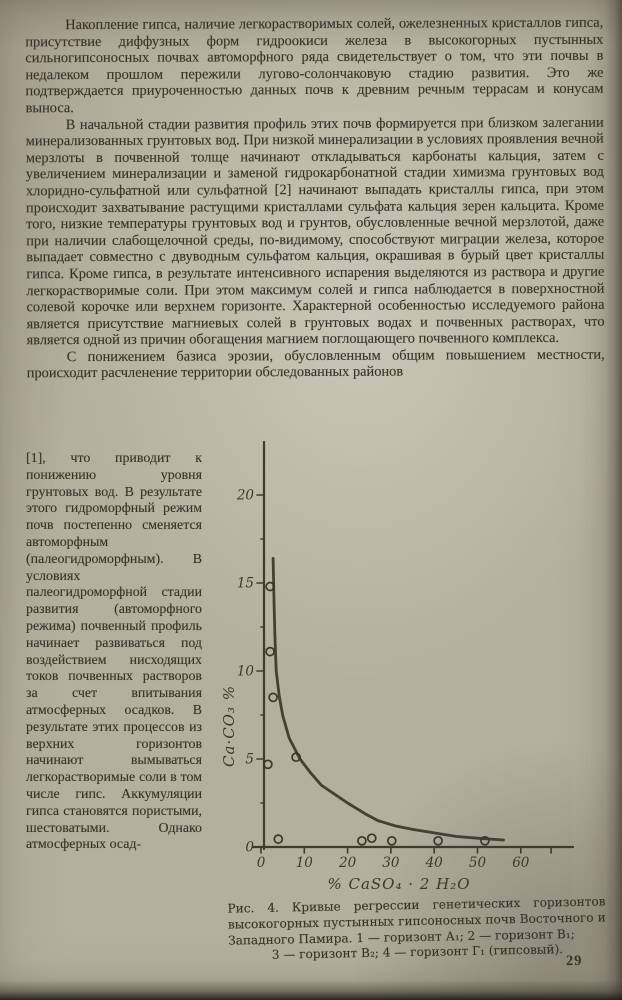 Image resolution: width=622 pixels, height=1000 pixels. I want to click on regression-curve, so click(388, 699).